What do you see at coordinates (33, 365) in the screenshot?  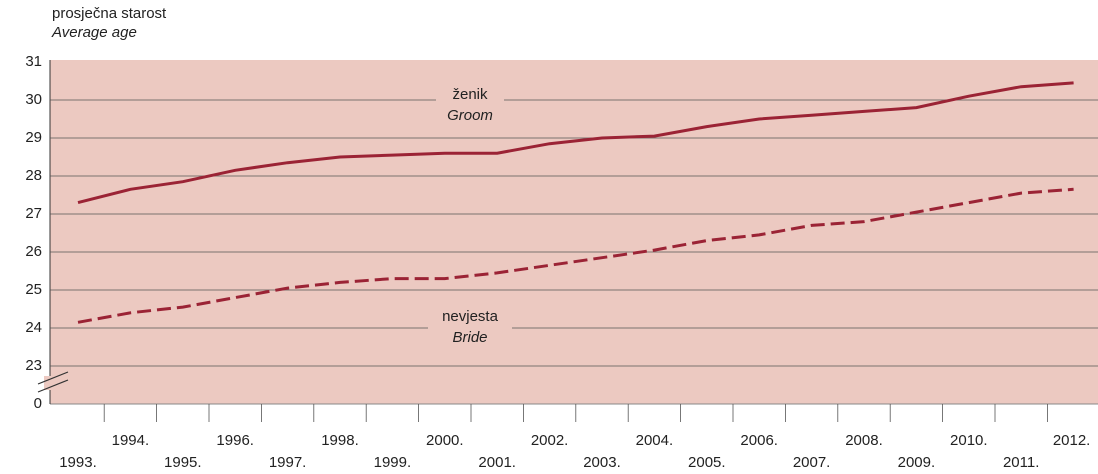 I see `y-tick-label: 23` at bounding box center [33, 365].